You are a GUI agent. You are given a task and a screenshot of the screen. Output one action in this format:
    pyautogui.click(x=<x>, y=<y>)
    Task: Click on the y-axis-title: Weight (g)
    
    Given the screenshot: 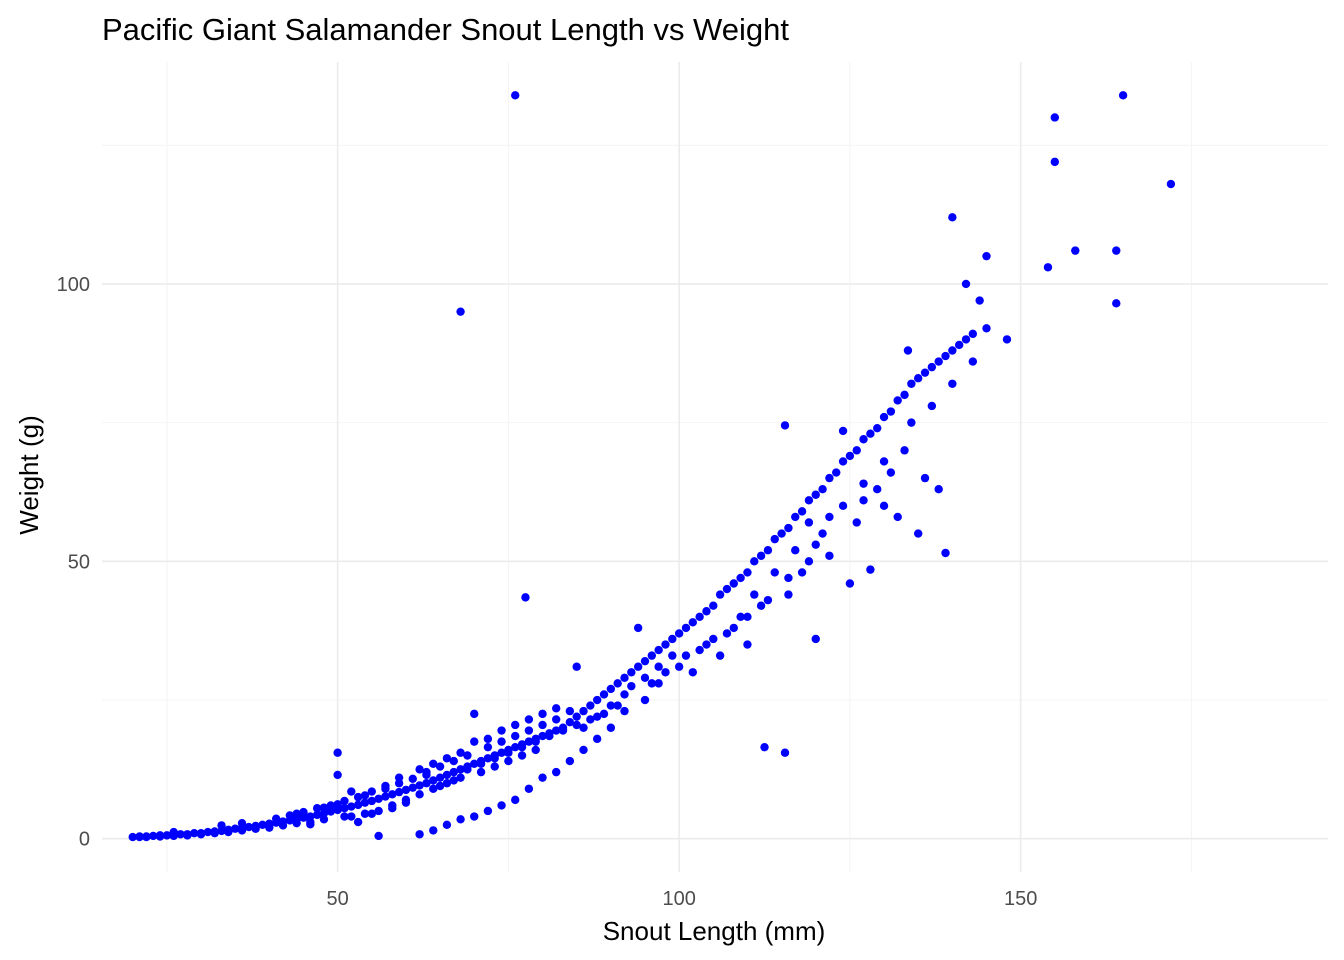 What is the action you would take?
    pyautogui.click(x=29, y=474)
    